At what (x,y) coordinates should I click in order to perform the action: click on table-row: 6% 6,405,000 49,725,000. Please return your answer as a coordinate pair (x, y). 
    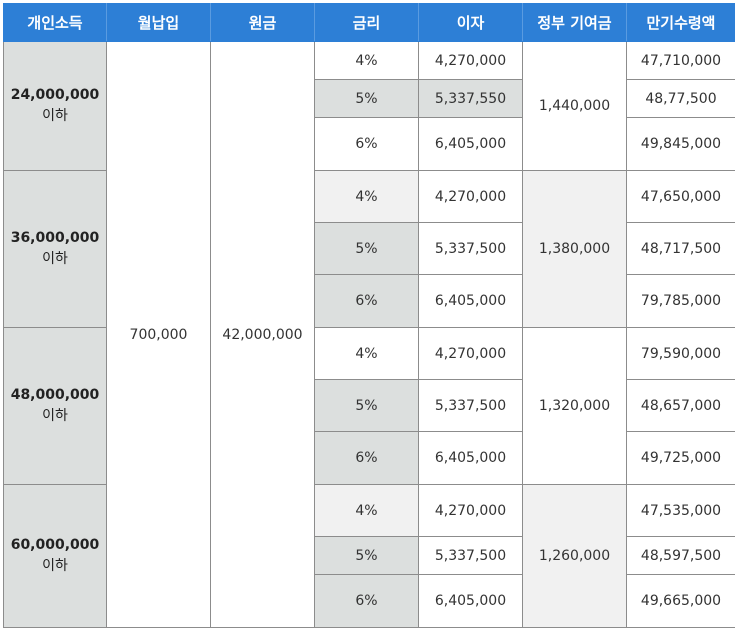
    Looking at the image, I should click on (369, 458).